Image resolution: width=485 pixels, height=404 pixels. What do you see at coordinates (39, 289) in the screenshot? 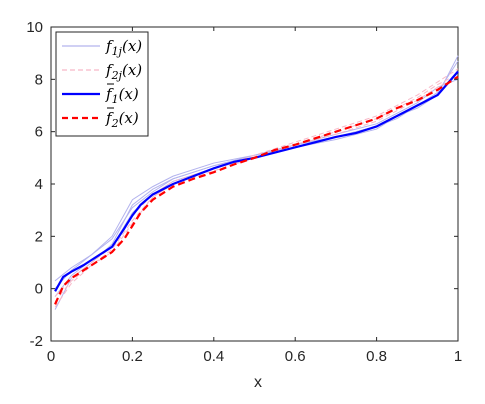
I see `y-tick-label: 0` at bounding box center [39, 289].